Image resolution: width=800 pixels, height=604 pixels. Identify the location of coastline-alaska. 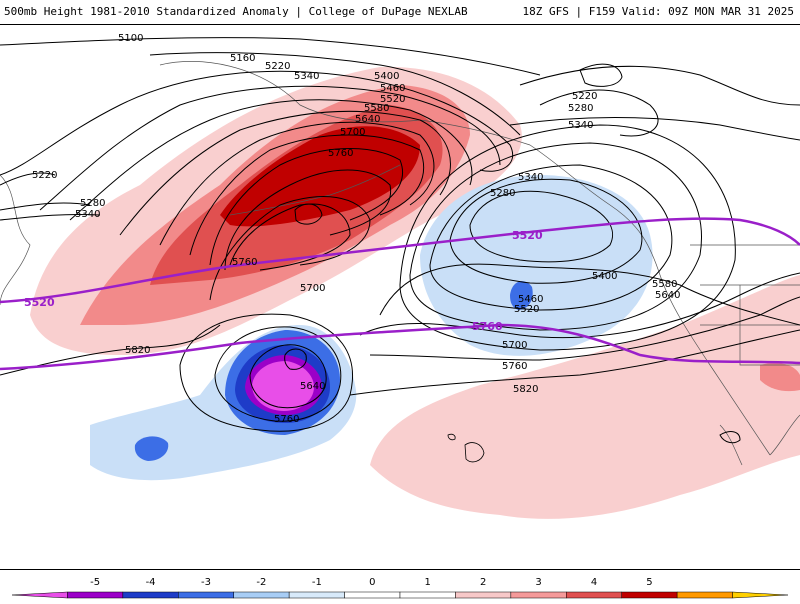
(345, 103).